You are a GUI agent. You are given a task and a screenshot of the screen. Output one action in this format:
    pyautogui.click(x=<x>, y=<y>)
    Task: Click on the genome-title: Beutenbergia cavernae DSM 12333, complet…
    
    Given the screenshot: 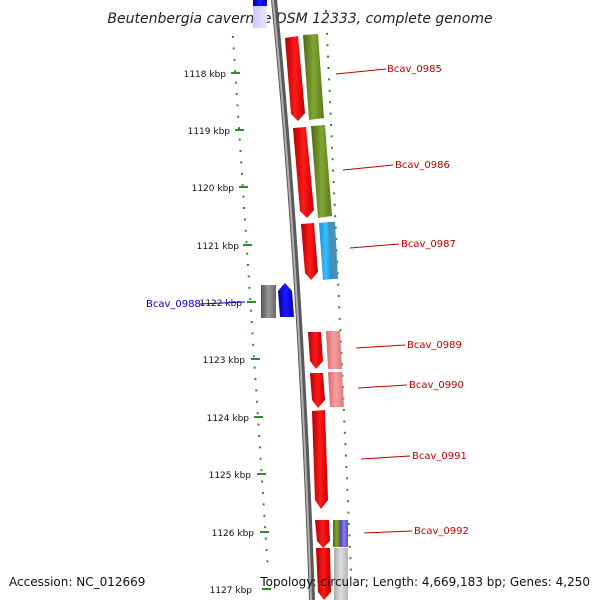 What is the action you would take?
    pyautogui.click(x=299, y=19)
    